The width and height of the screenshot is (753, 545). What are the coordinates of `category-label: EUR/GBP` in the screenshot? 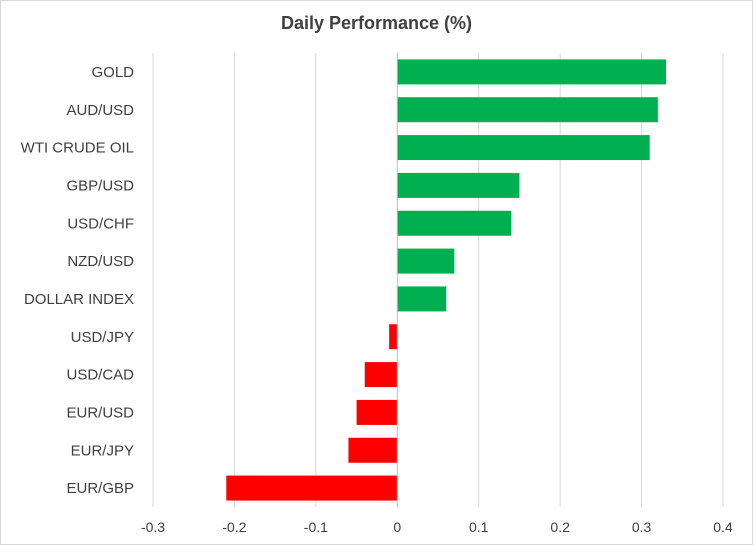 It's located at (100, 488).